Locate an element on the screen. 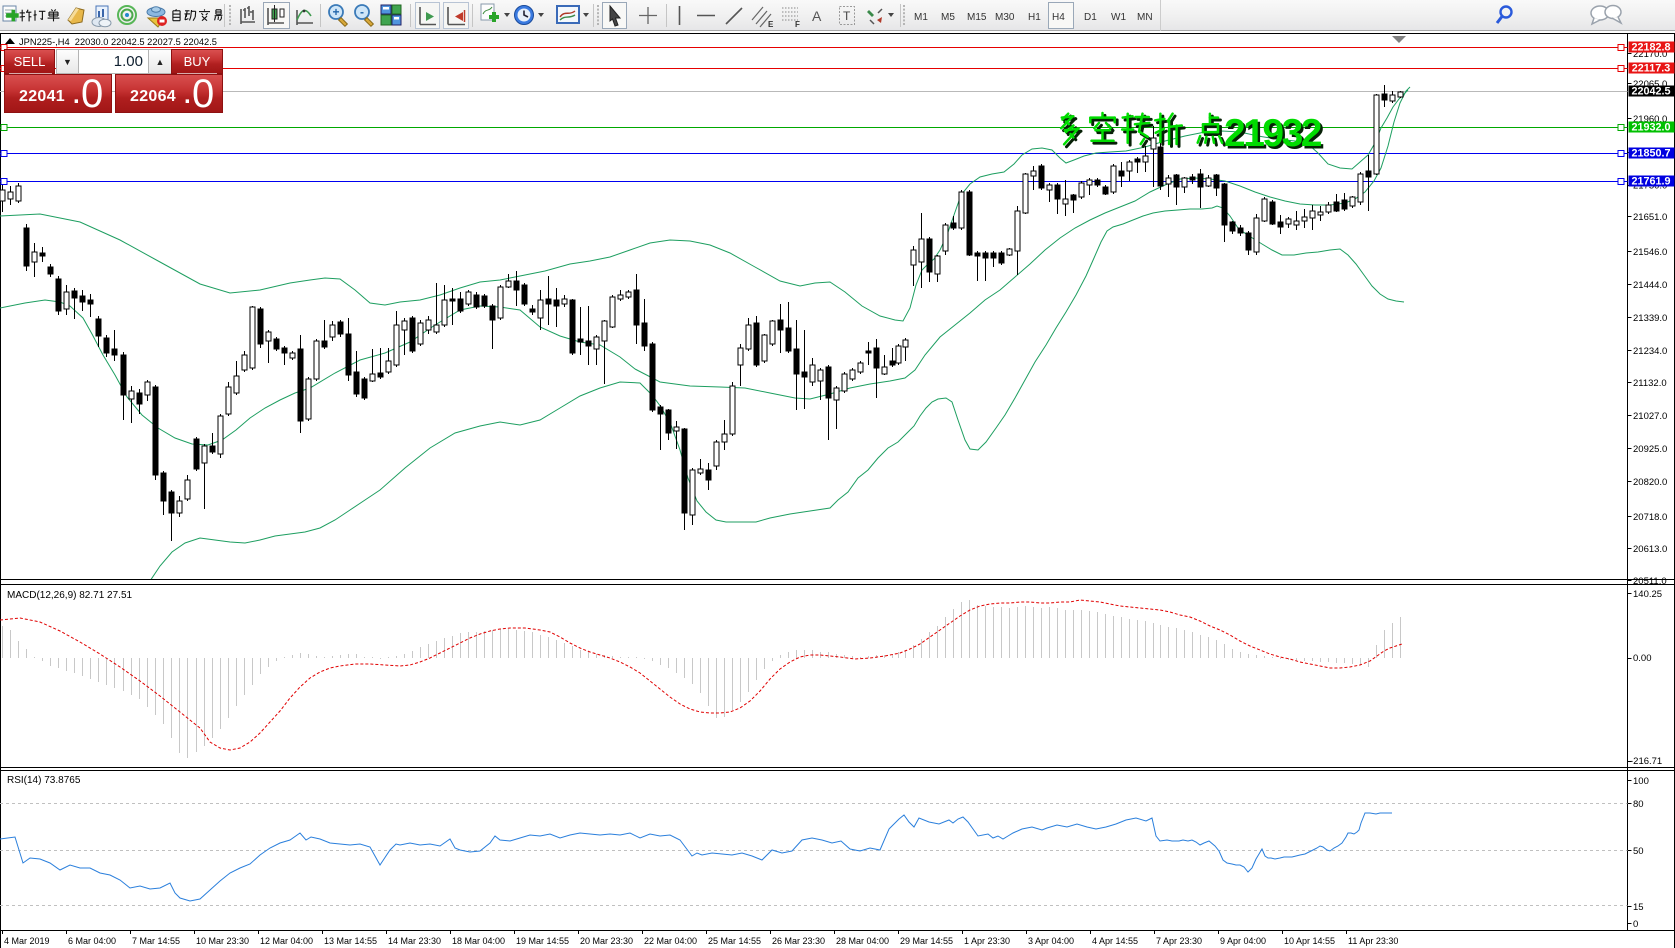 The image size is (1675, 948). svg-text: 3 Apr 04:00 is located at coordinates (1051, 941).